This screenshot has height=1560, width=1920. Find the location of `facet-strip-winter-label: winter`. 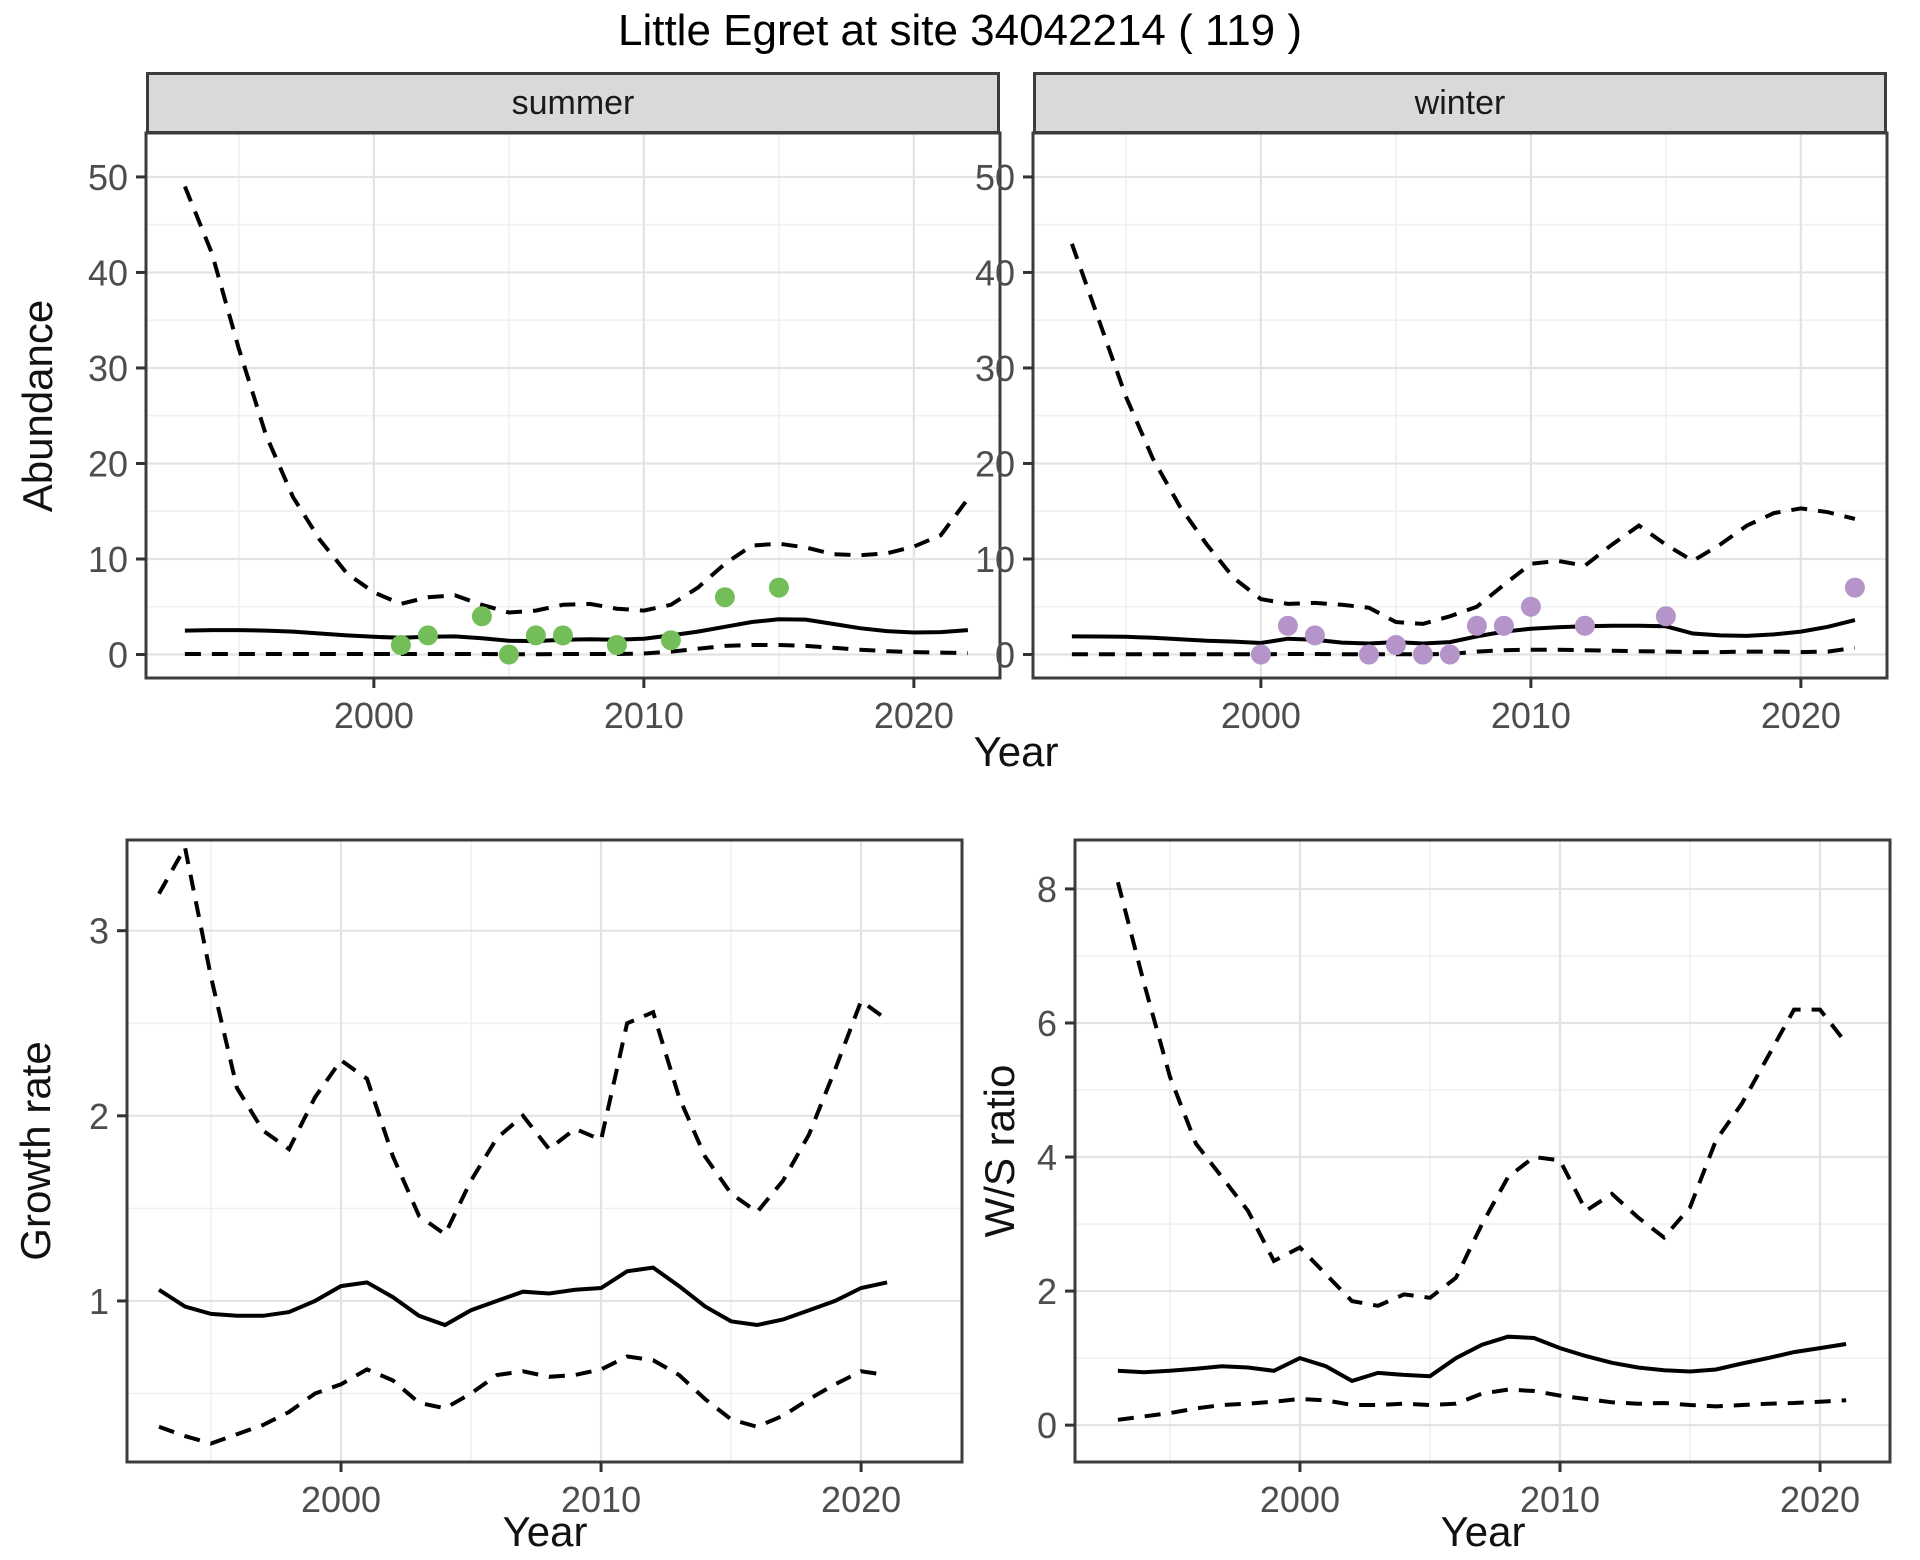

facet-strip-winter-label: winter is located at coordinates (1460, 102).